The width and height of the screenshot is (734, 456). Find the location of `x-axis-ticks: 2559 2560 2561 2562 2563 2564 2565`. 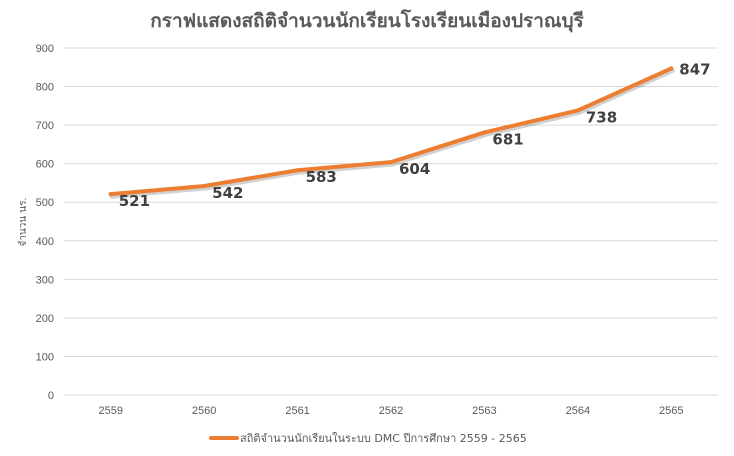

x-axis-ticks: 2559 2560 2561 2562 2563 2564 2565 is located at coordinates (390, 411).